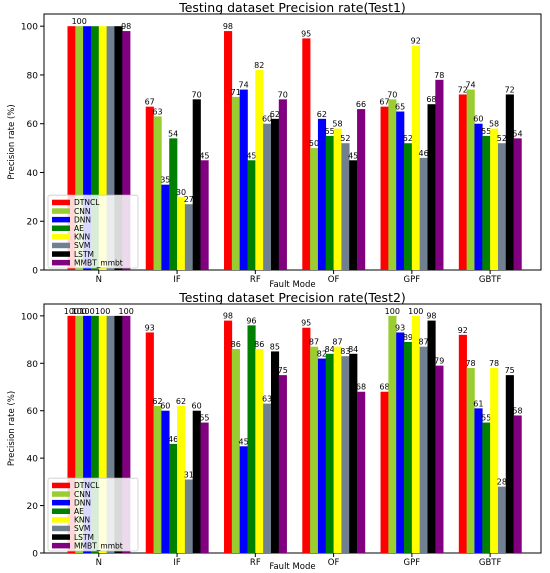 Image resolution: width=550 pixels, height=573 pixels. Describe the element at coordinates (243, 85) in the screenshot. I see `data-label: 74` at that location.